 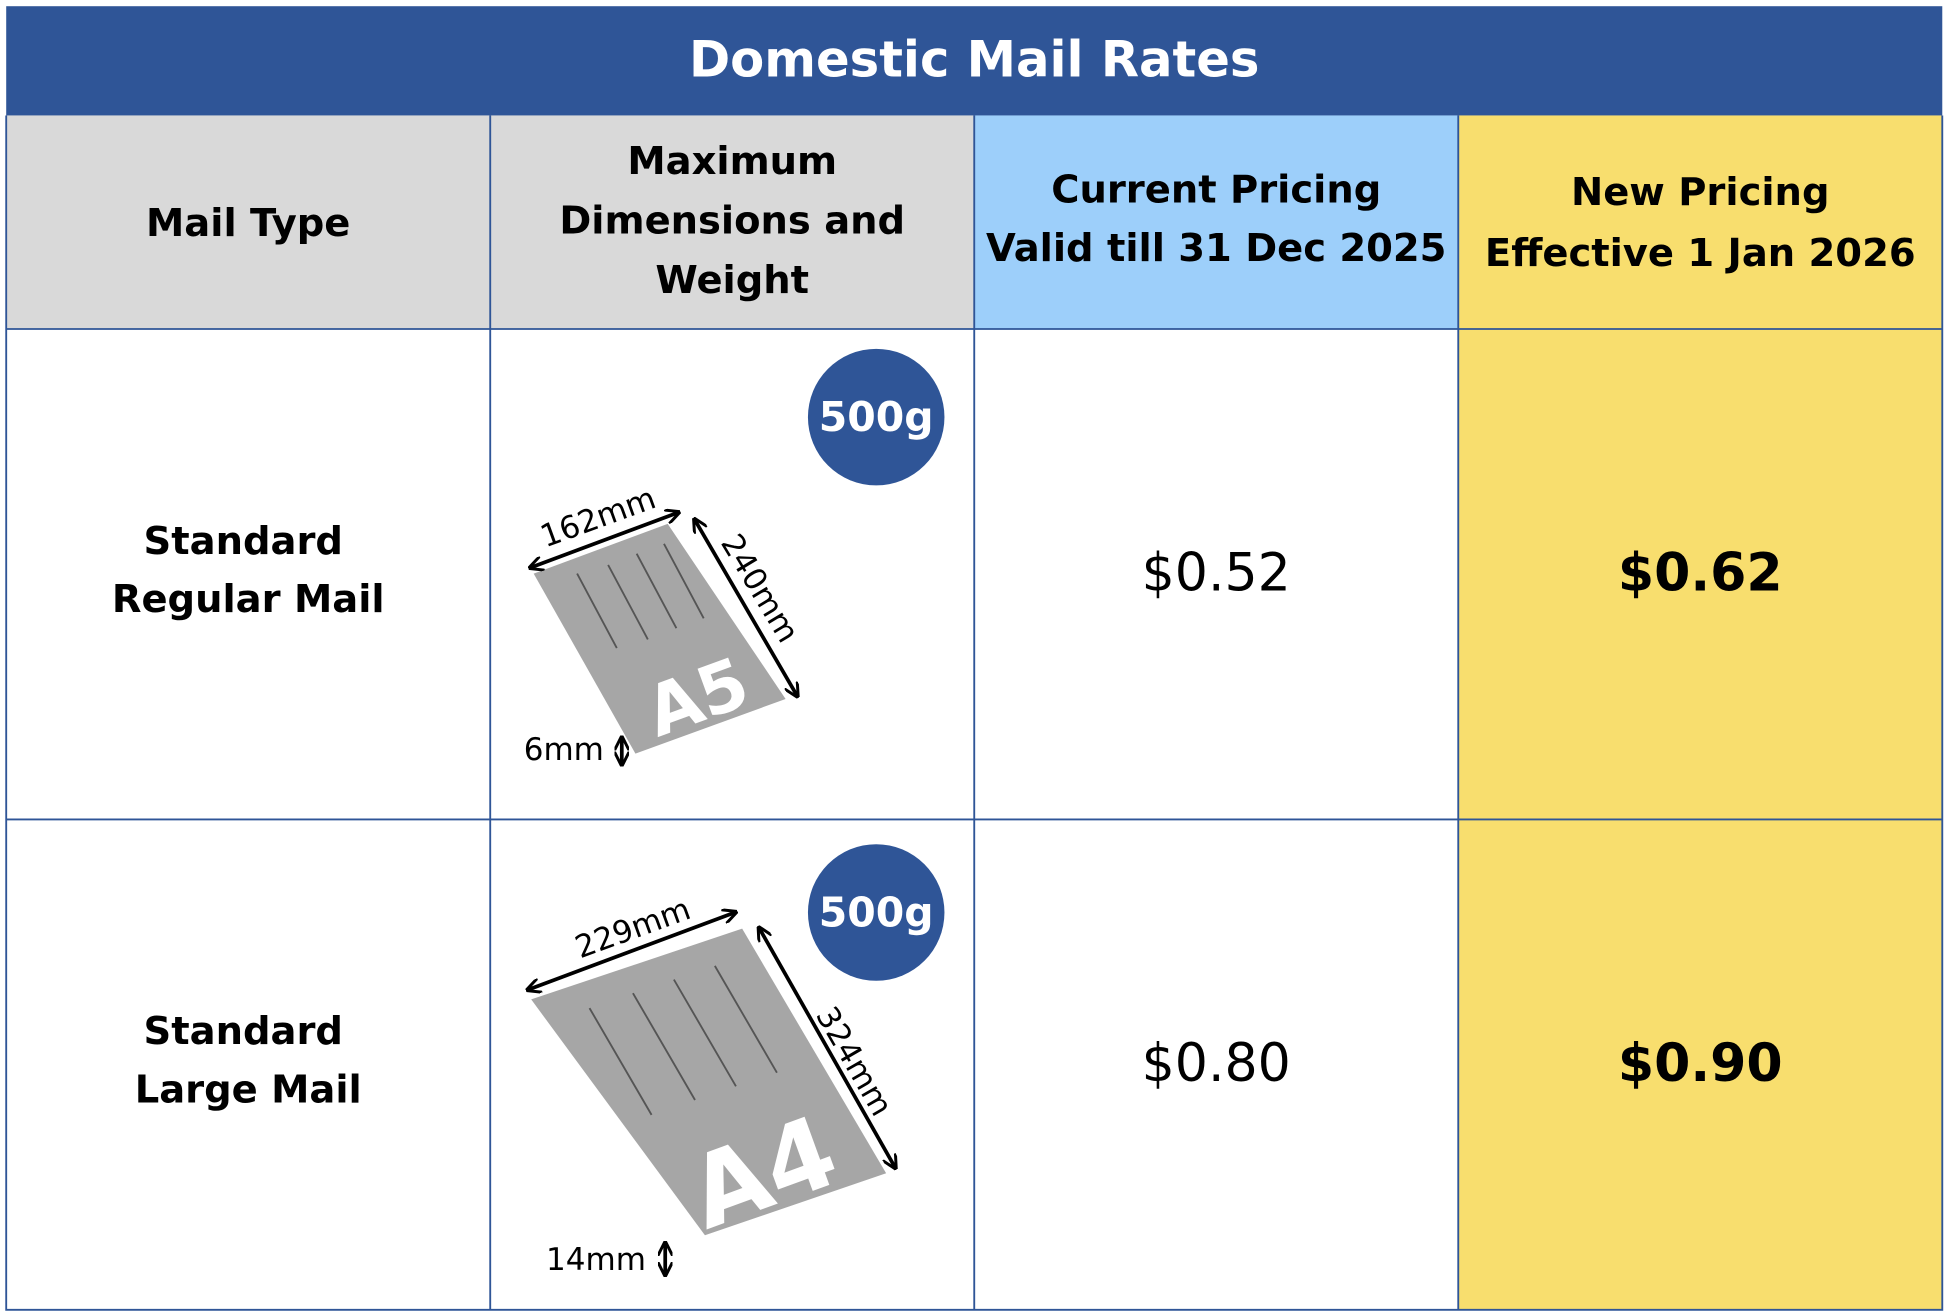 What do you see at coordinates (1700, 1064) in the screenshot?
I see `new-price: $0.90` at bounding box center [1700, 1064].